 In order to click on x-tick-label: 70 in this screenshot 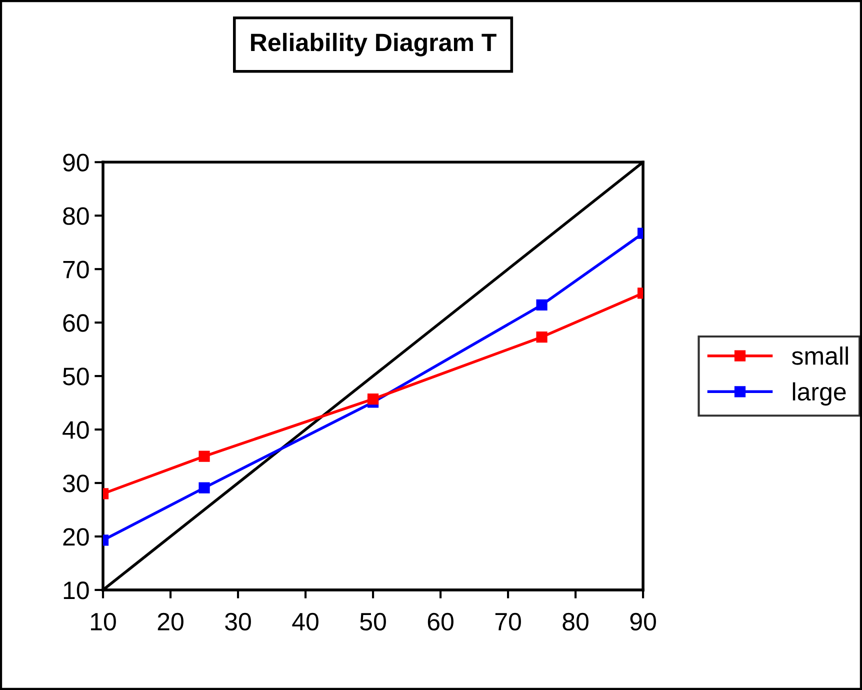, I will do `click(508, 621)`.